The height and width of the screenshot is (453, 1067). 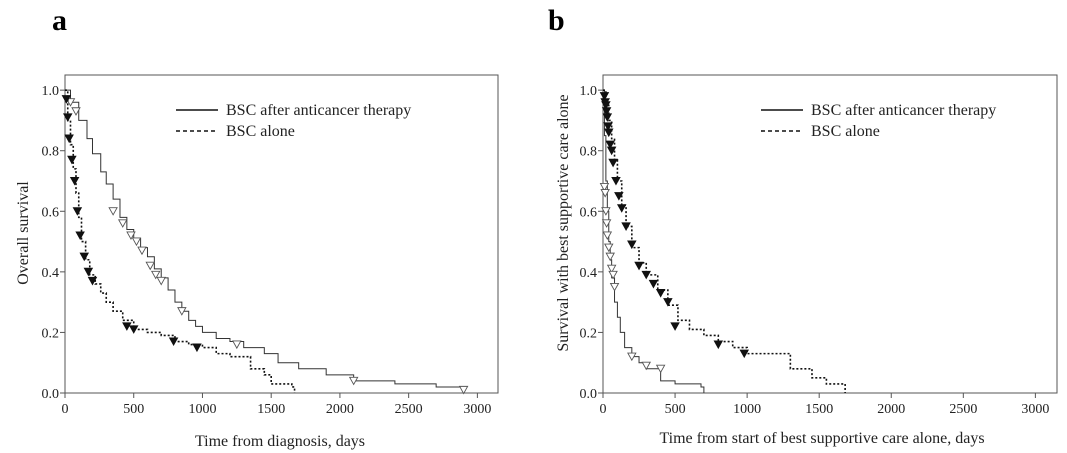 I want to click on x-axis-label: Time from diagnosis, days, so click(x=280, y=441).